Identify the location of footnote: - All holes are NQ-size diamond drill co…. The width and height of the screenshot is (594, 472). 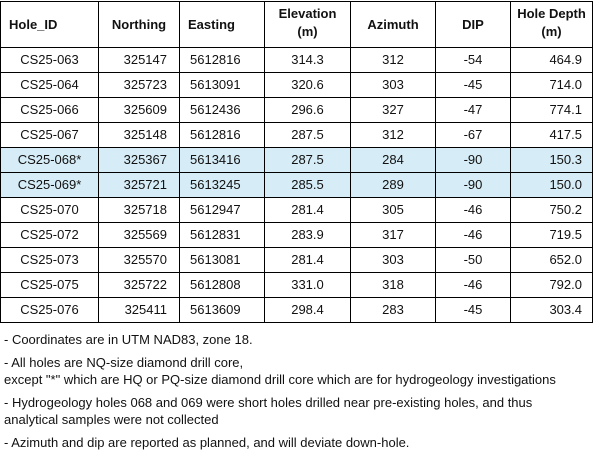
(297, 371).